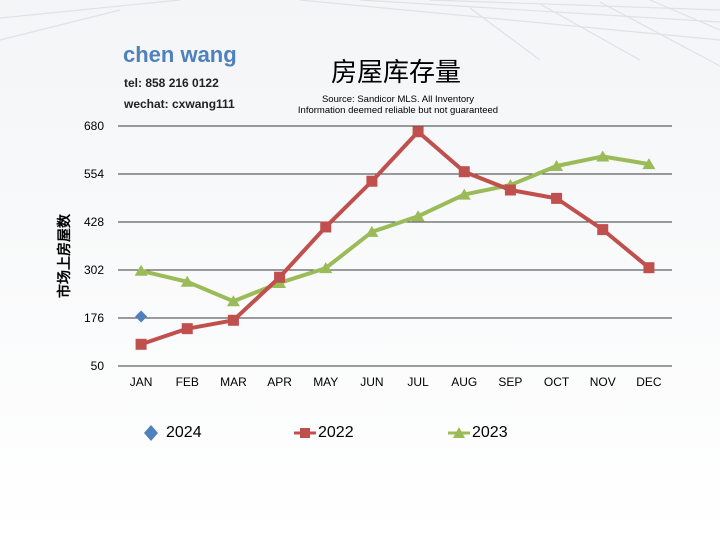 The image size is (720, 540). What do you see at coordinates (603, 382) in the screenshot?
I see `x-tick-label: NOV` at bounding box center [603, 382].